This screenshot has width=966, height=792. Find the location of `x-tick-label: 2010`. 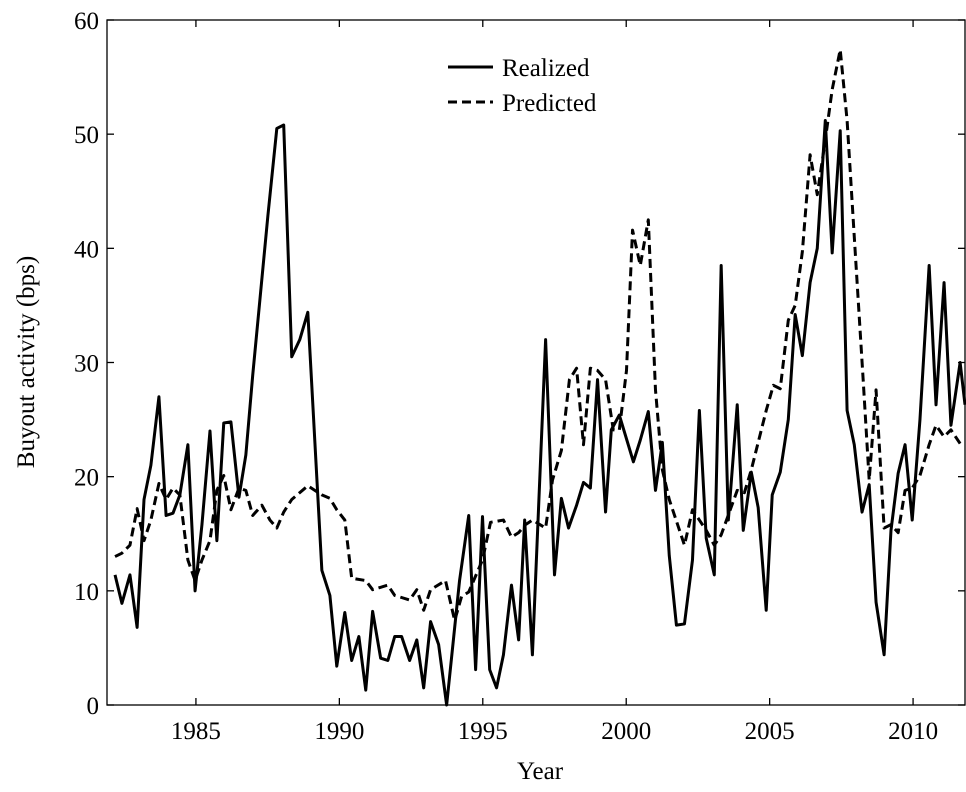

x-tick-label: 2010 is located at coordinates (913, 731).